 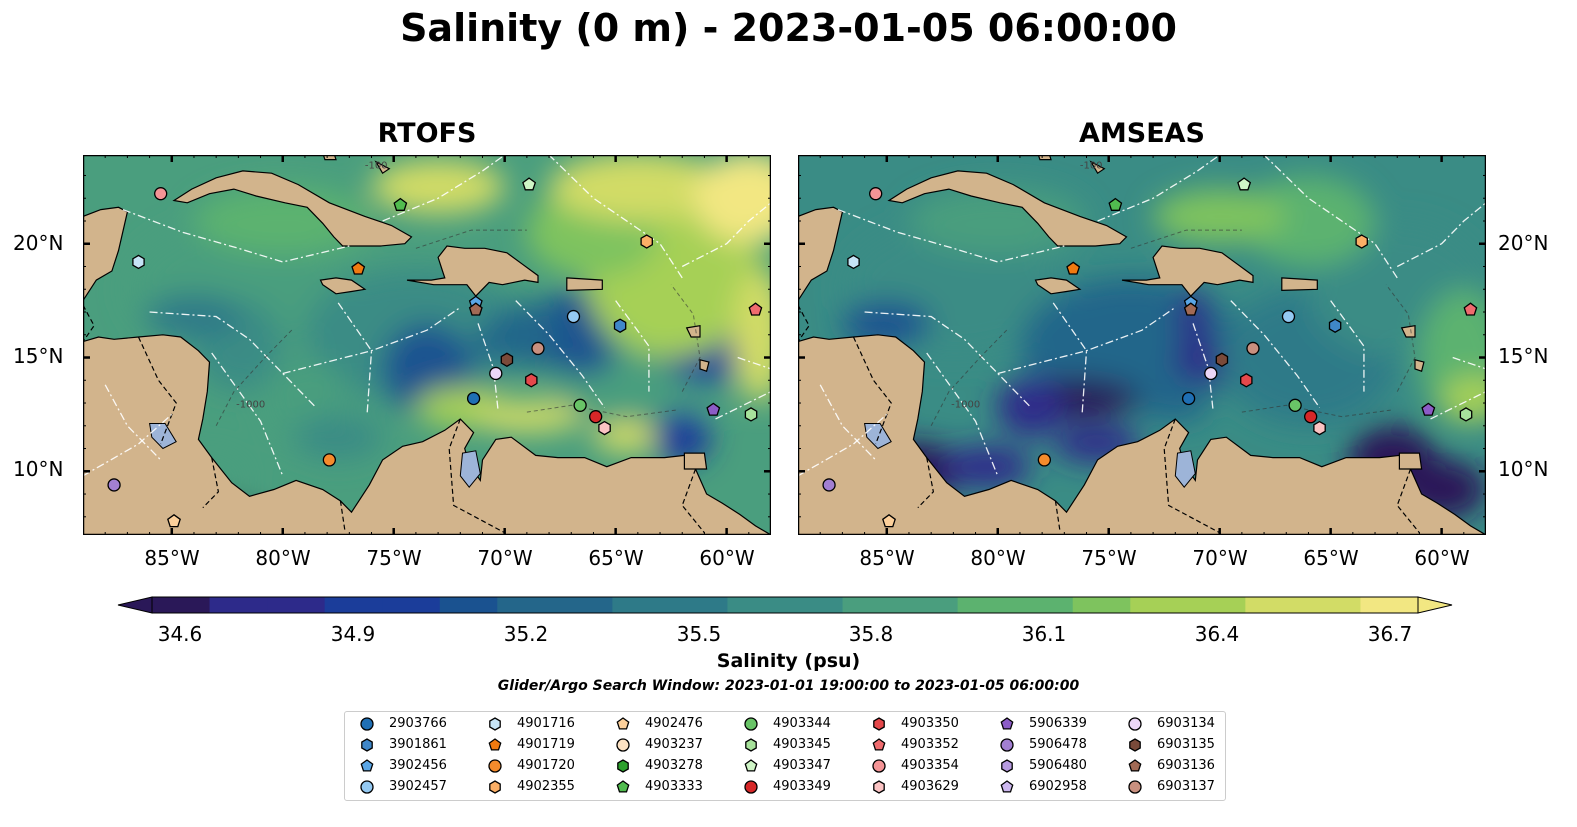 I want to click on land-central-america, so click(x=1142, y=434).